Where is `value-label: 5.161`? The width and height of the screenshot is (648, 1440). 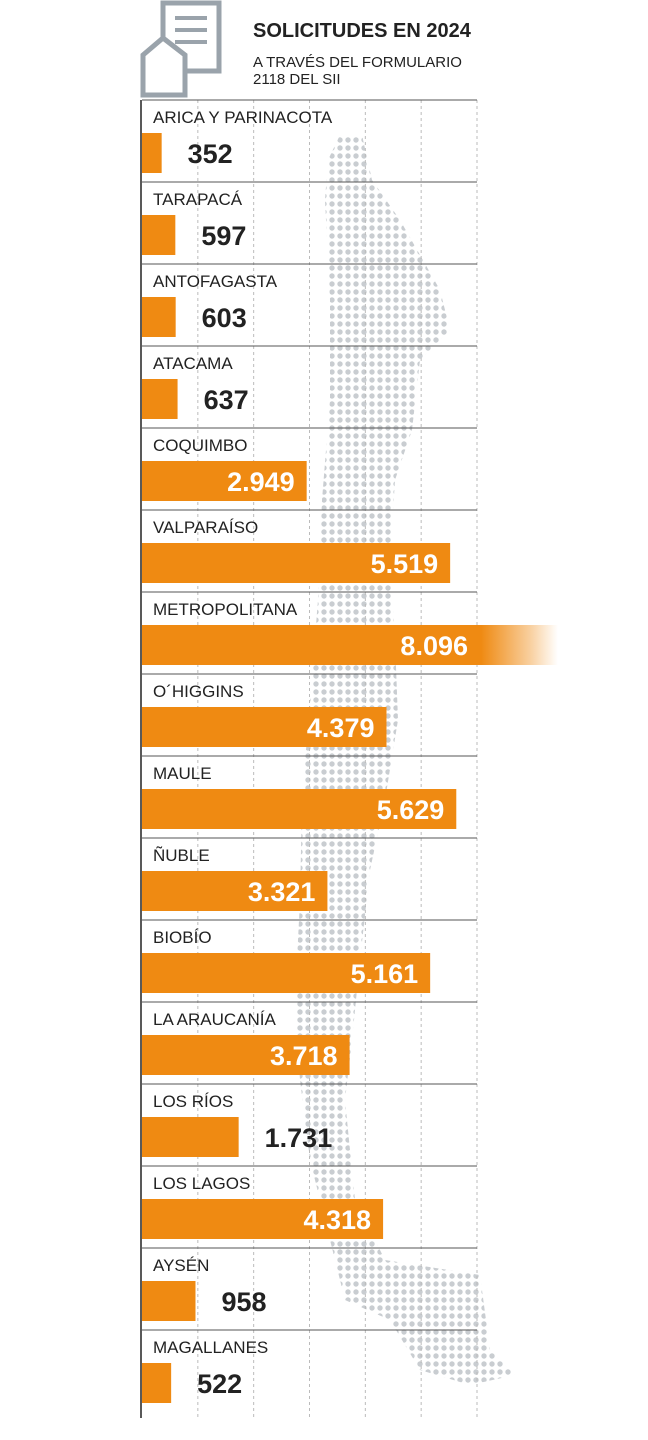 value-label: 5.161 is located at coordinates (385, 974).